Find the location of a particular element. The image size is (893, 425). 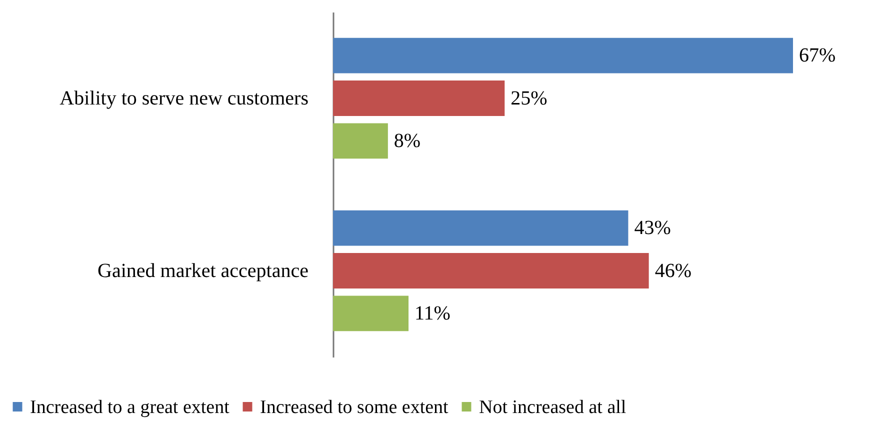

data-label: 25% is located at coordinates (529, 98).